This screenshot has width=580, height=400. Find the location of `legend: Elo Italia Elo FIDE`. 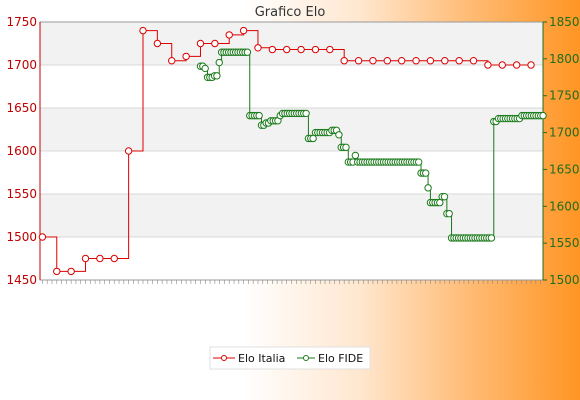

legend: Elo Italia Elo FIDE is located at coordinates (290, 358).